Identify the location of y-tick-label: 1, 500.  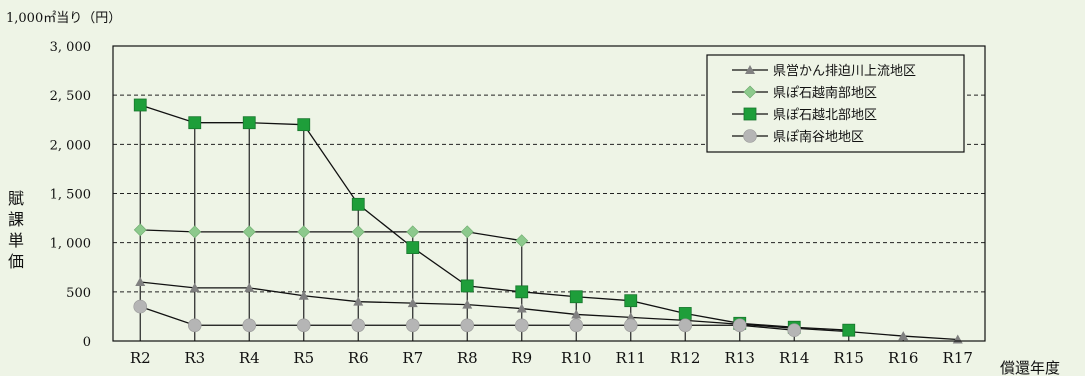
(70, 195).